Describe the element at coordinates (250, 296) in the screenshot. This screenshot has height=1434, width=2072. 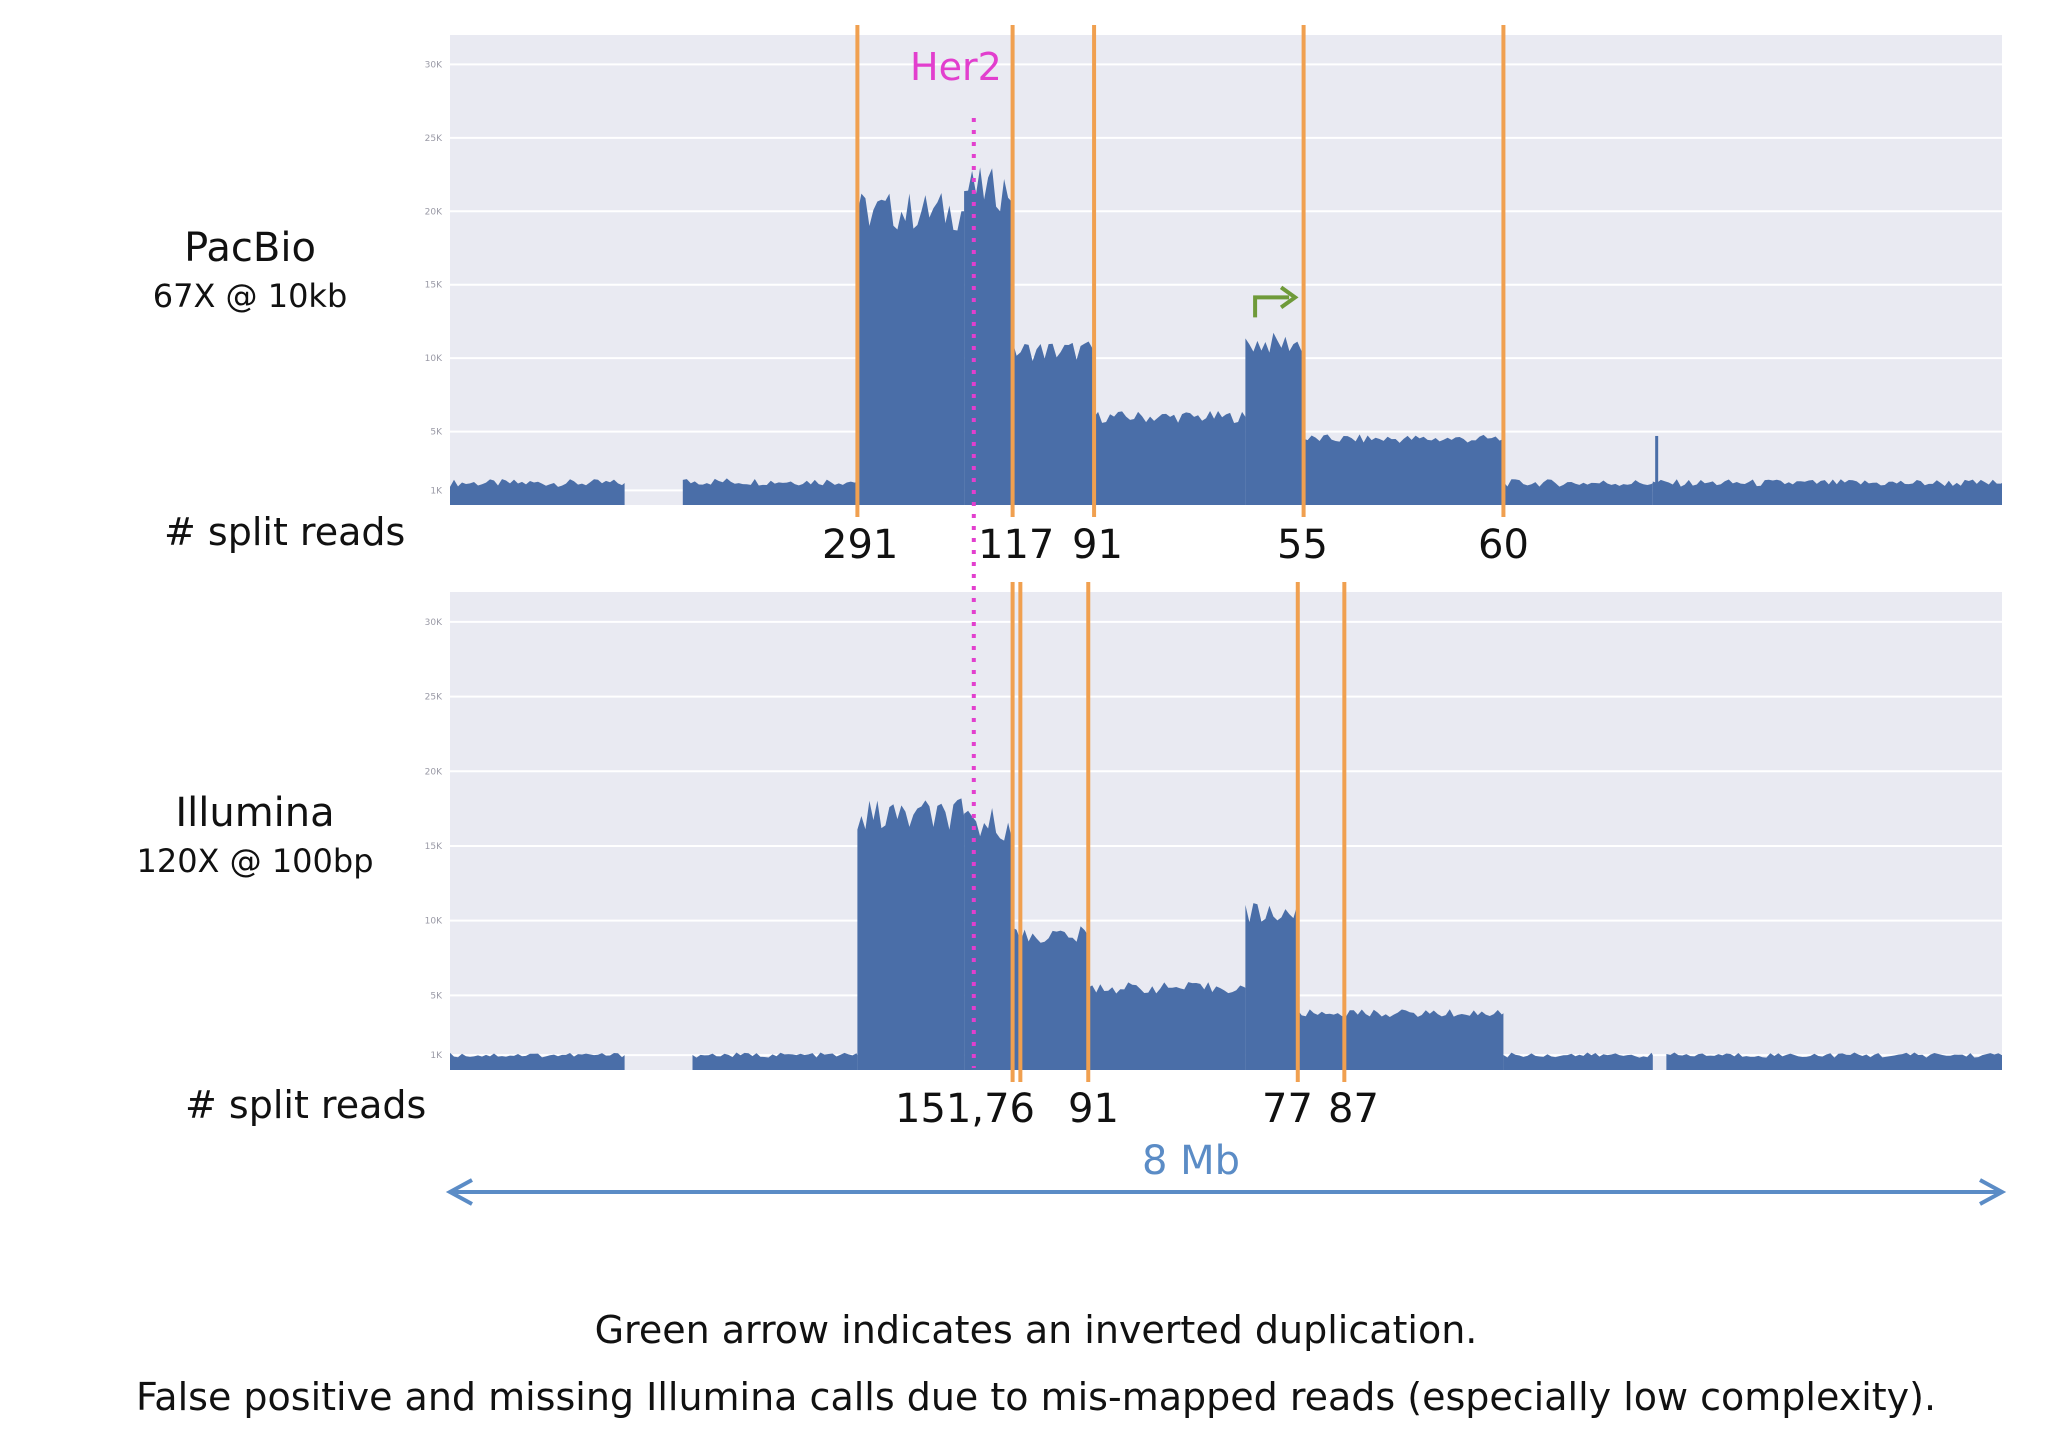
I see `pacbio-platform-detail: 67X @ 10kb` at that location.